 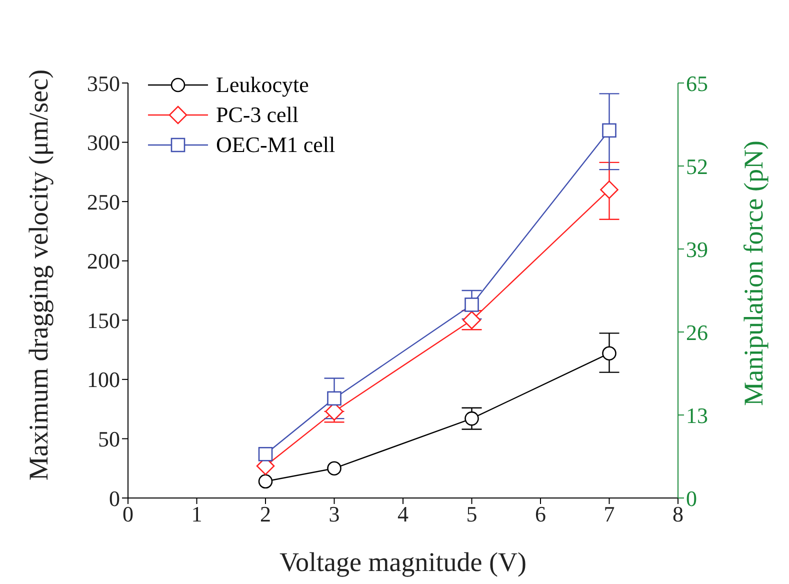 What do you see at coordinates (103, 261) in the screenshot?
I see `y-tick-label: 200` at bounding box center [103, 261].